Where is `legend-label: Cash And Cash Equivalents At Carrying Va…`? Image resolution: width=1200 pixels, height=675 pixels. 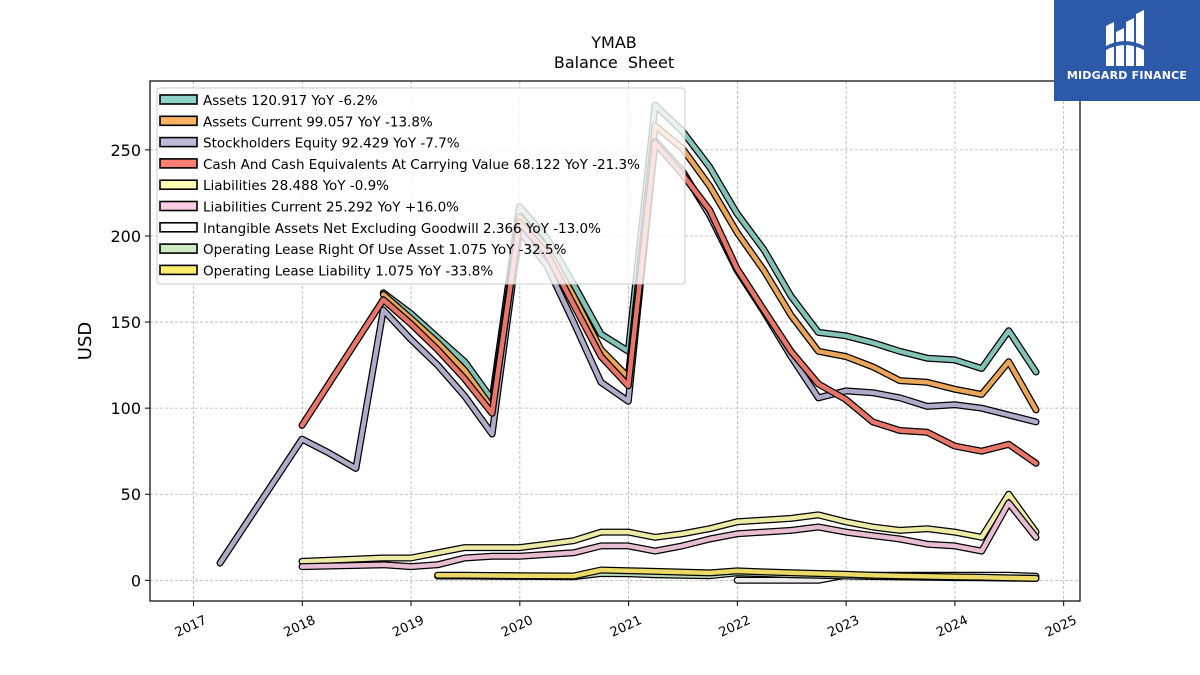 legend-label: Cash And Cash Equivalents At Carrying Va… is located at coordinates (421, 165).